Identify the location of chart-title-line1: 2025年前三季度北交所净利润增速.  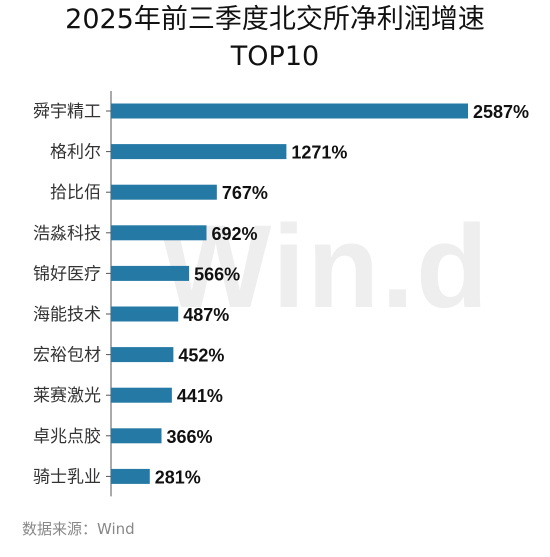
(275, 19).